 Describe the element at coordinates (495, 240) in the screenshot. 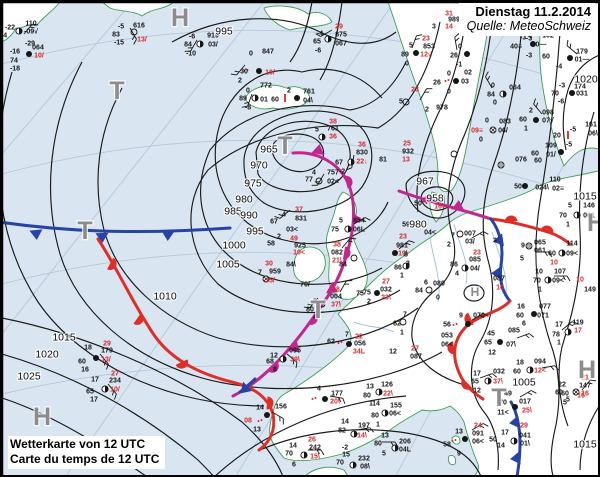

I see `station-label: 3` at that location.